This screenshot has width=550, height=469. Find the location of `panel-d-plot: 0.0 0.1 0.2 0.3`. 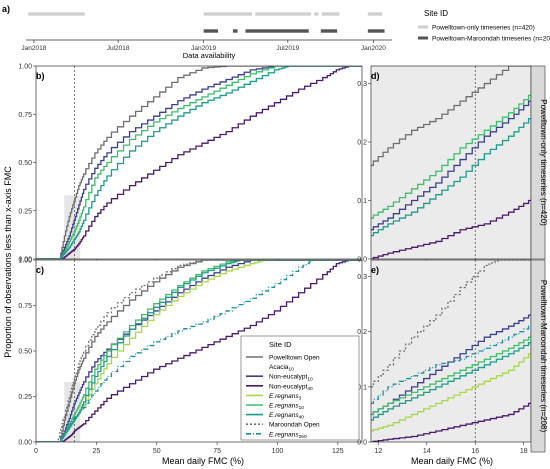

panel-d-plot: 0.0 0.1 0.2 0.3 is located at coordinates (444, 164).